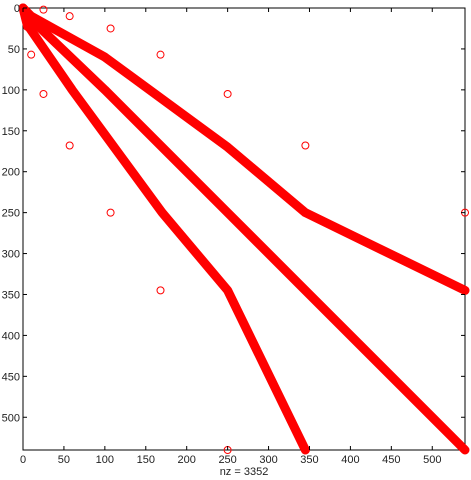 The image size is (471, 480). Describe the element at coordinates (17, 9) in the screenshot. I see `y-tick-label: 0` at that location.